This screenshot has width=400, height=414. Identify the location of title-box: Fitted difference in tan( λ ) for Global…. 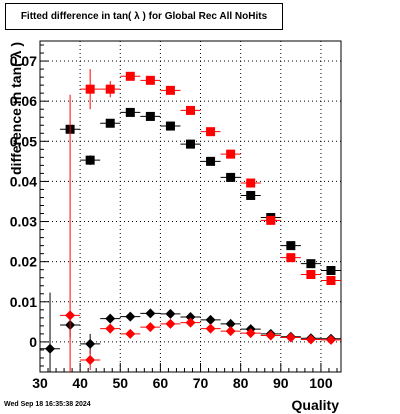
(144, 16).